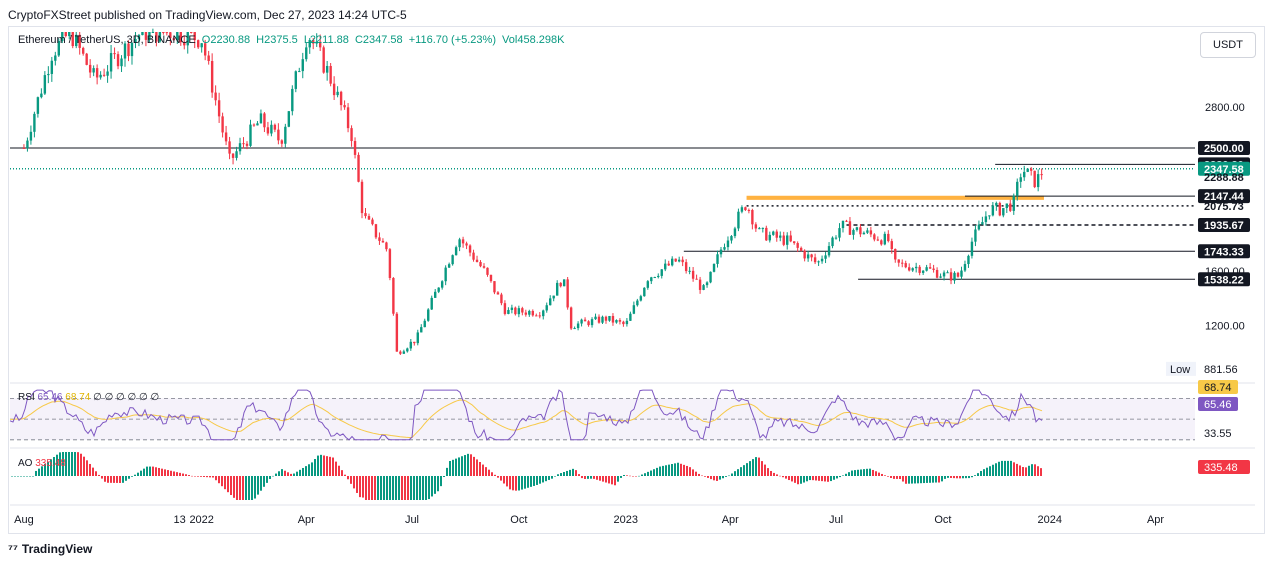  I want to click on x-tick-label: 2022, so click(201, 520).